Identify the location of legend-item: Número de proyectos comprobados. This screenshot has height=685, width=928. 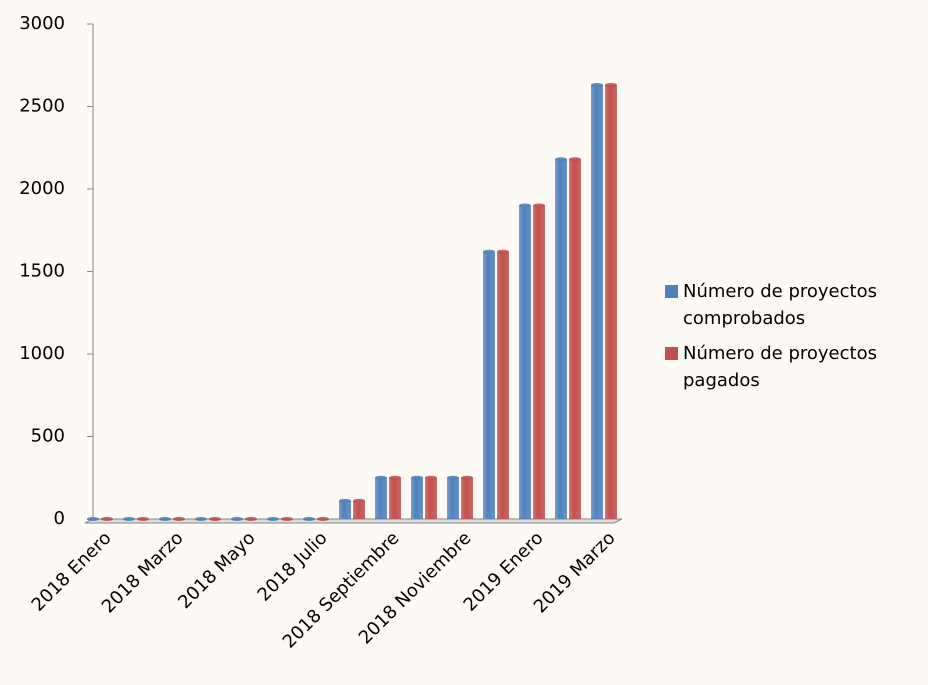
(796, 305).